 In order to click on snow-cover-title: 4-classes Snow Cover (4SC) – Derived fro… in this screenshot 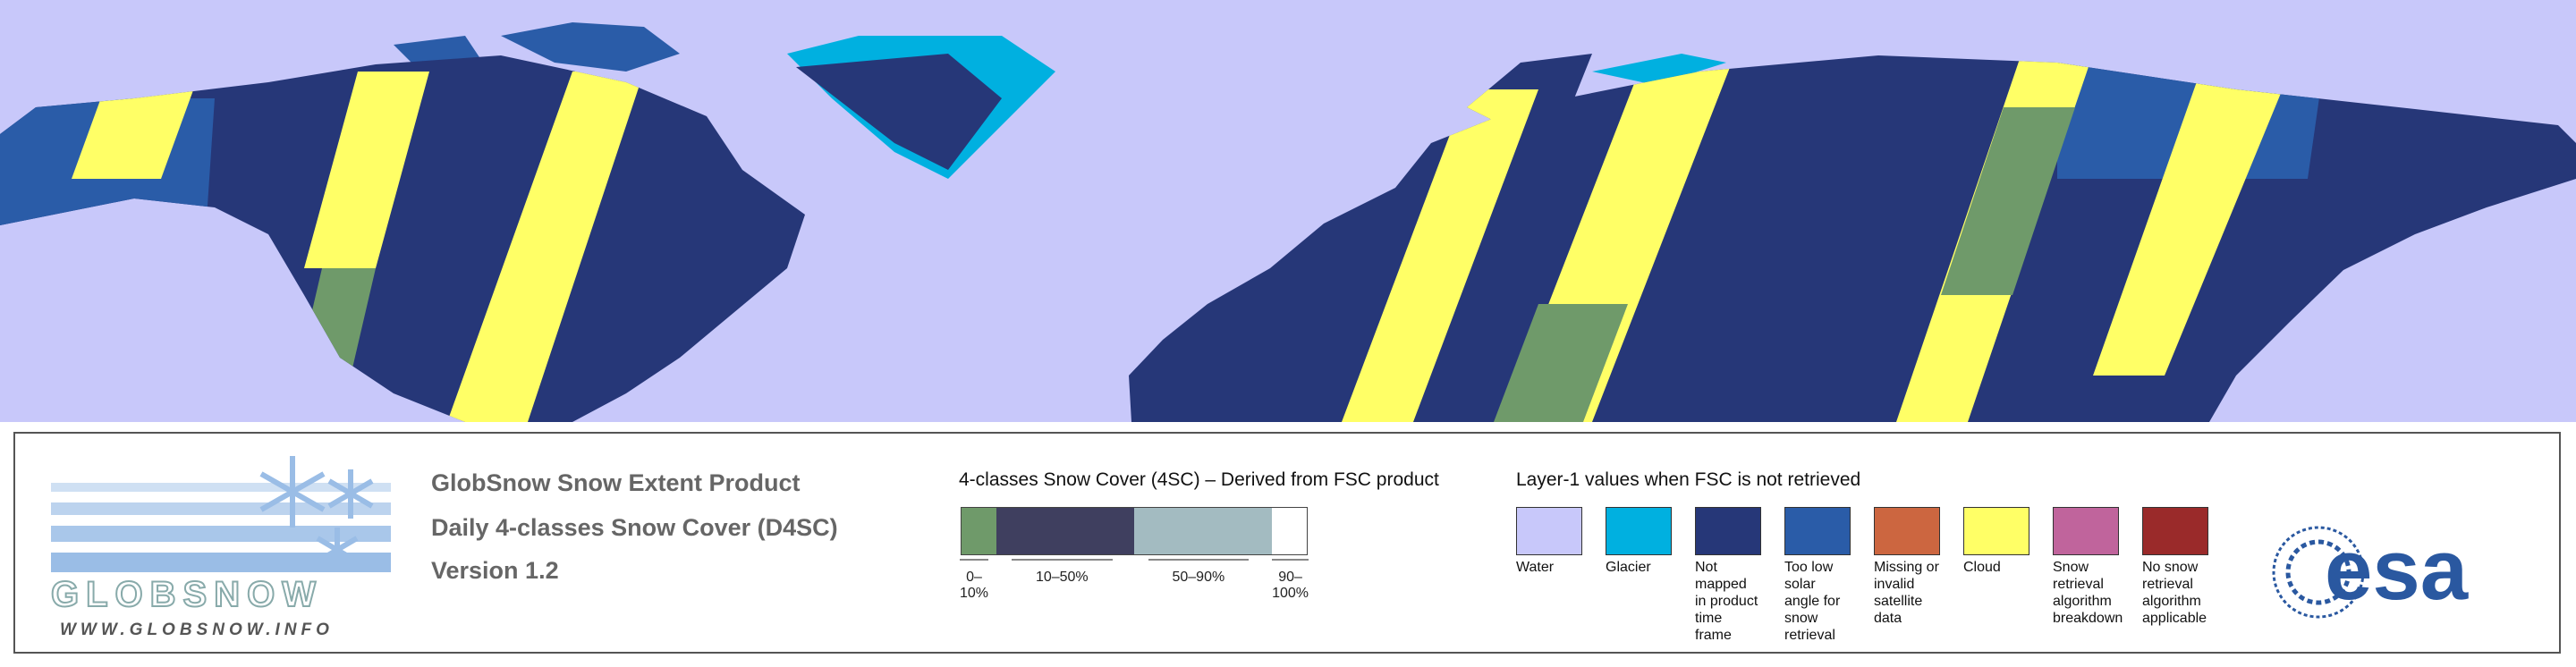, I will do `click(1199, 479)`.